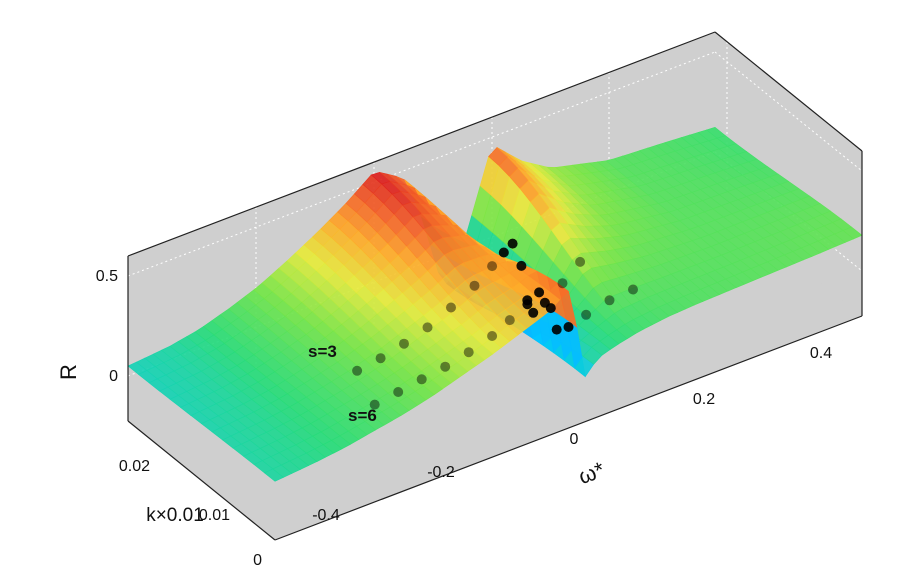 This screenshot has width=913, height=586. I want to click on grid-line-z05-side, so click(788, 111).